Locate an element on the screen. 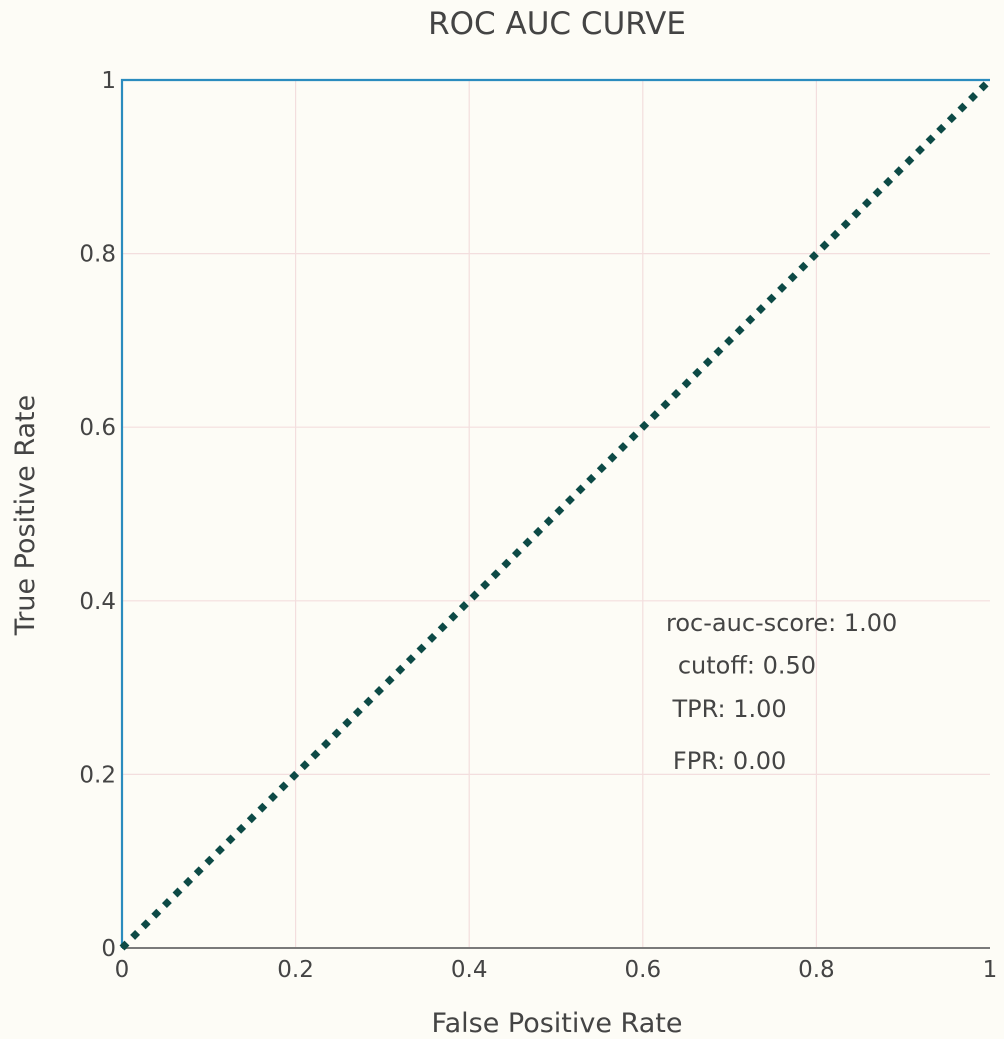  x-tick-label: 1 is located at coordinates (990, 970).